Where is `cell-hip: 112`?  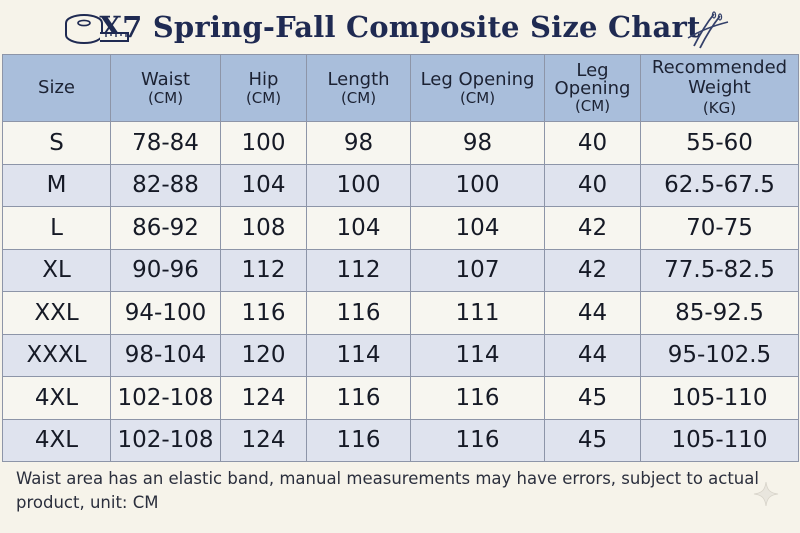
cell-hip: 112 is located at coordinates (263, 270).